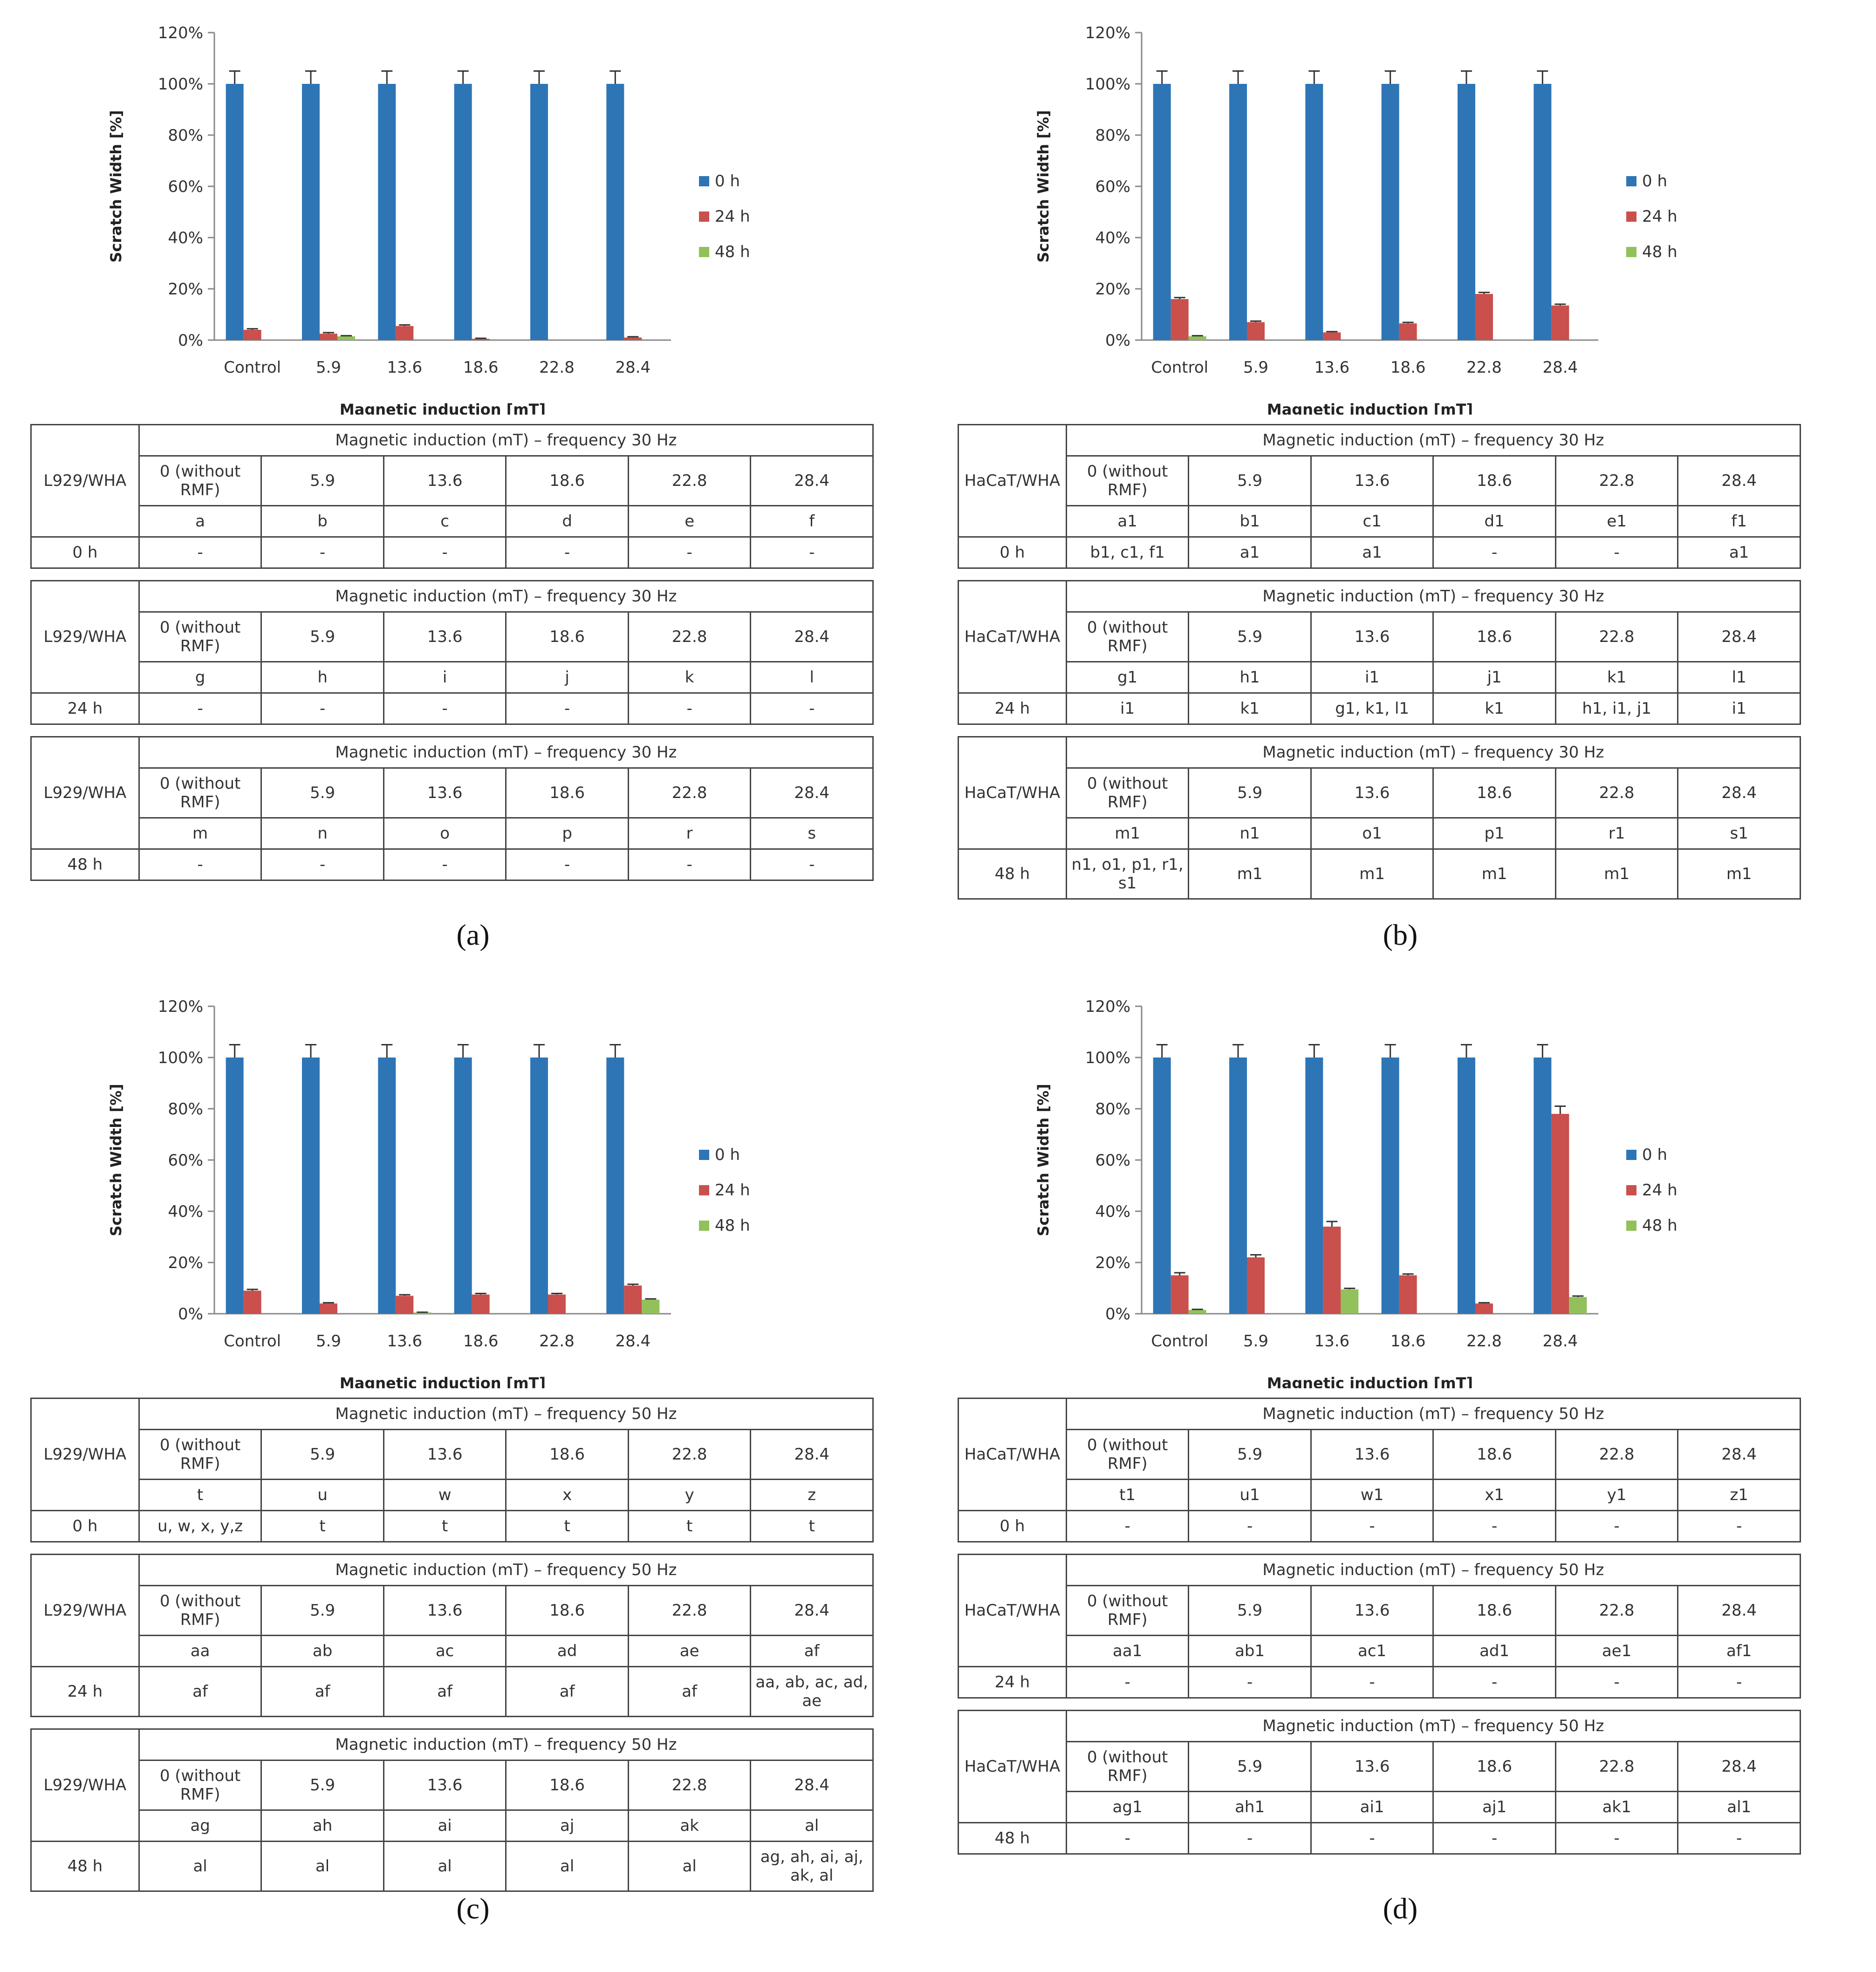 Image resolution: width=1876 pixels, height=1972 pixels. I want to click on group-code: aj1, so click(1494, 1807).